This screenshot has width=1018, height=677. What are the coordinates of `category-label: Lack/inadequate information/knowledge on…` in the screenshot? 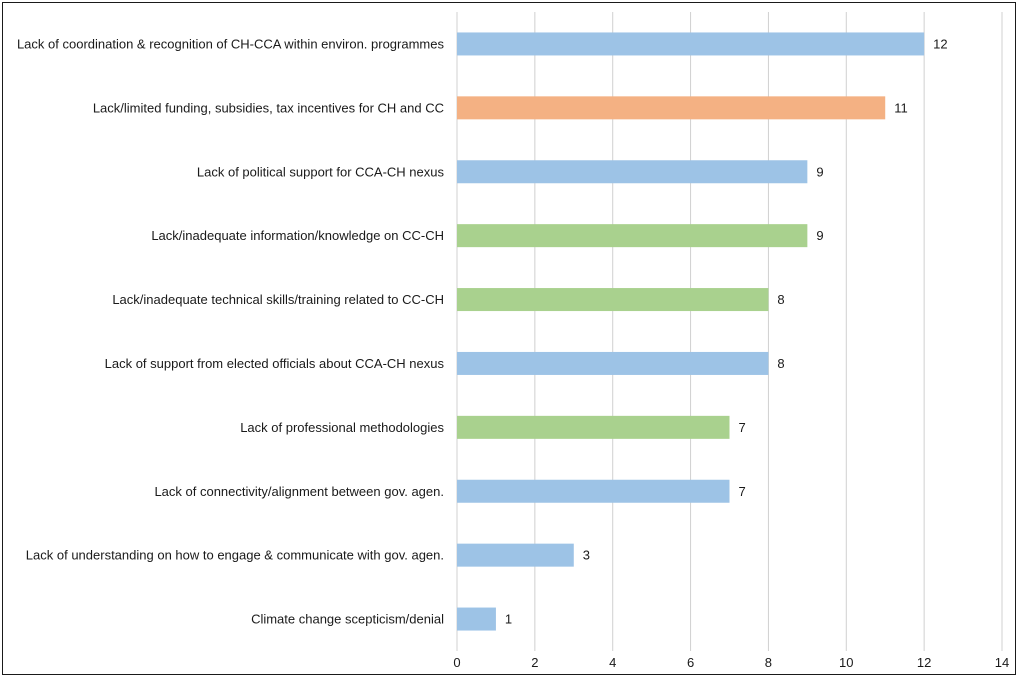 It's located at (297, 235).